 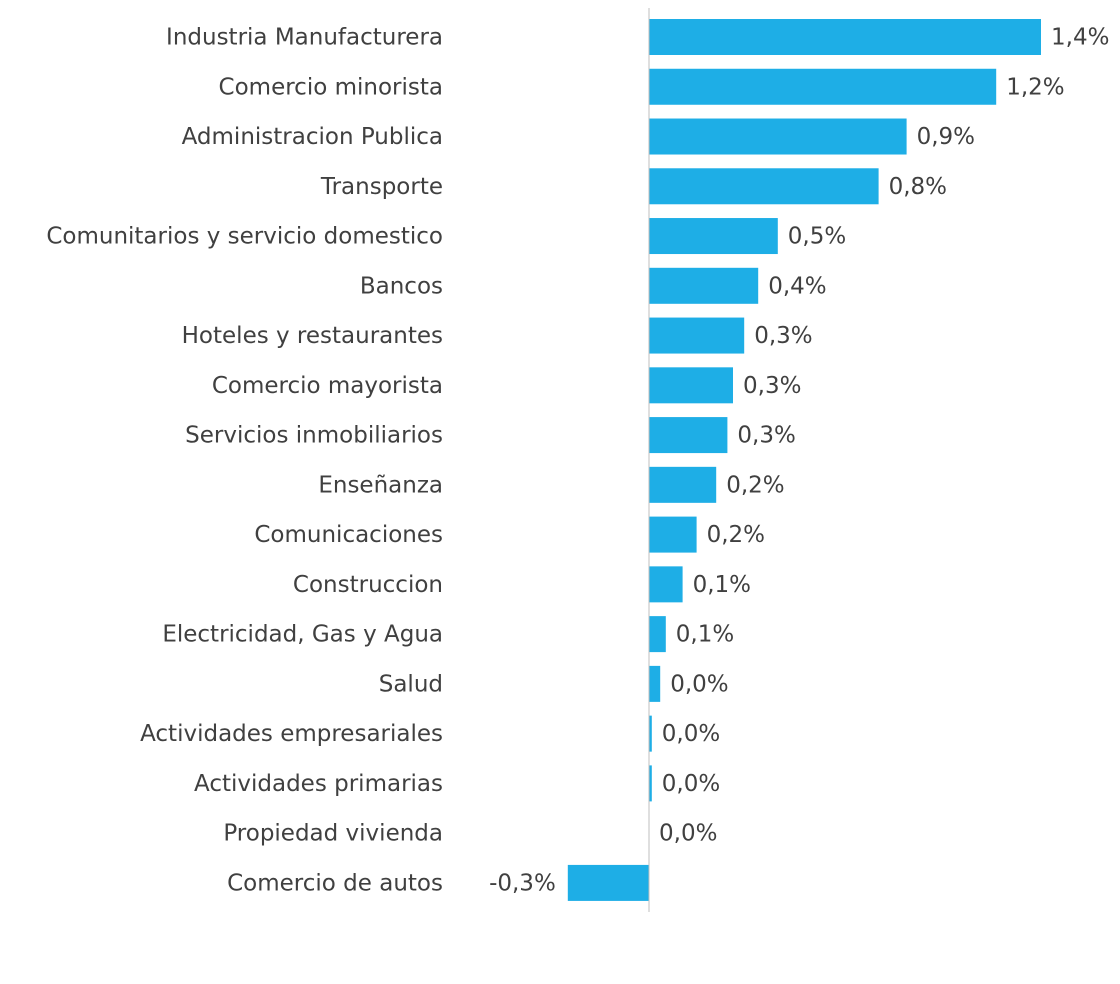 I want to click on y-tick-label: Administracion Publica, so click(x=312, y=137).